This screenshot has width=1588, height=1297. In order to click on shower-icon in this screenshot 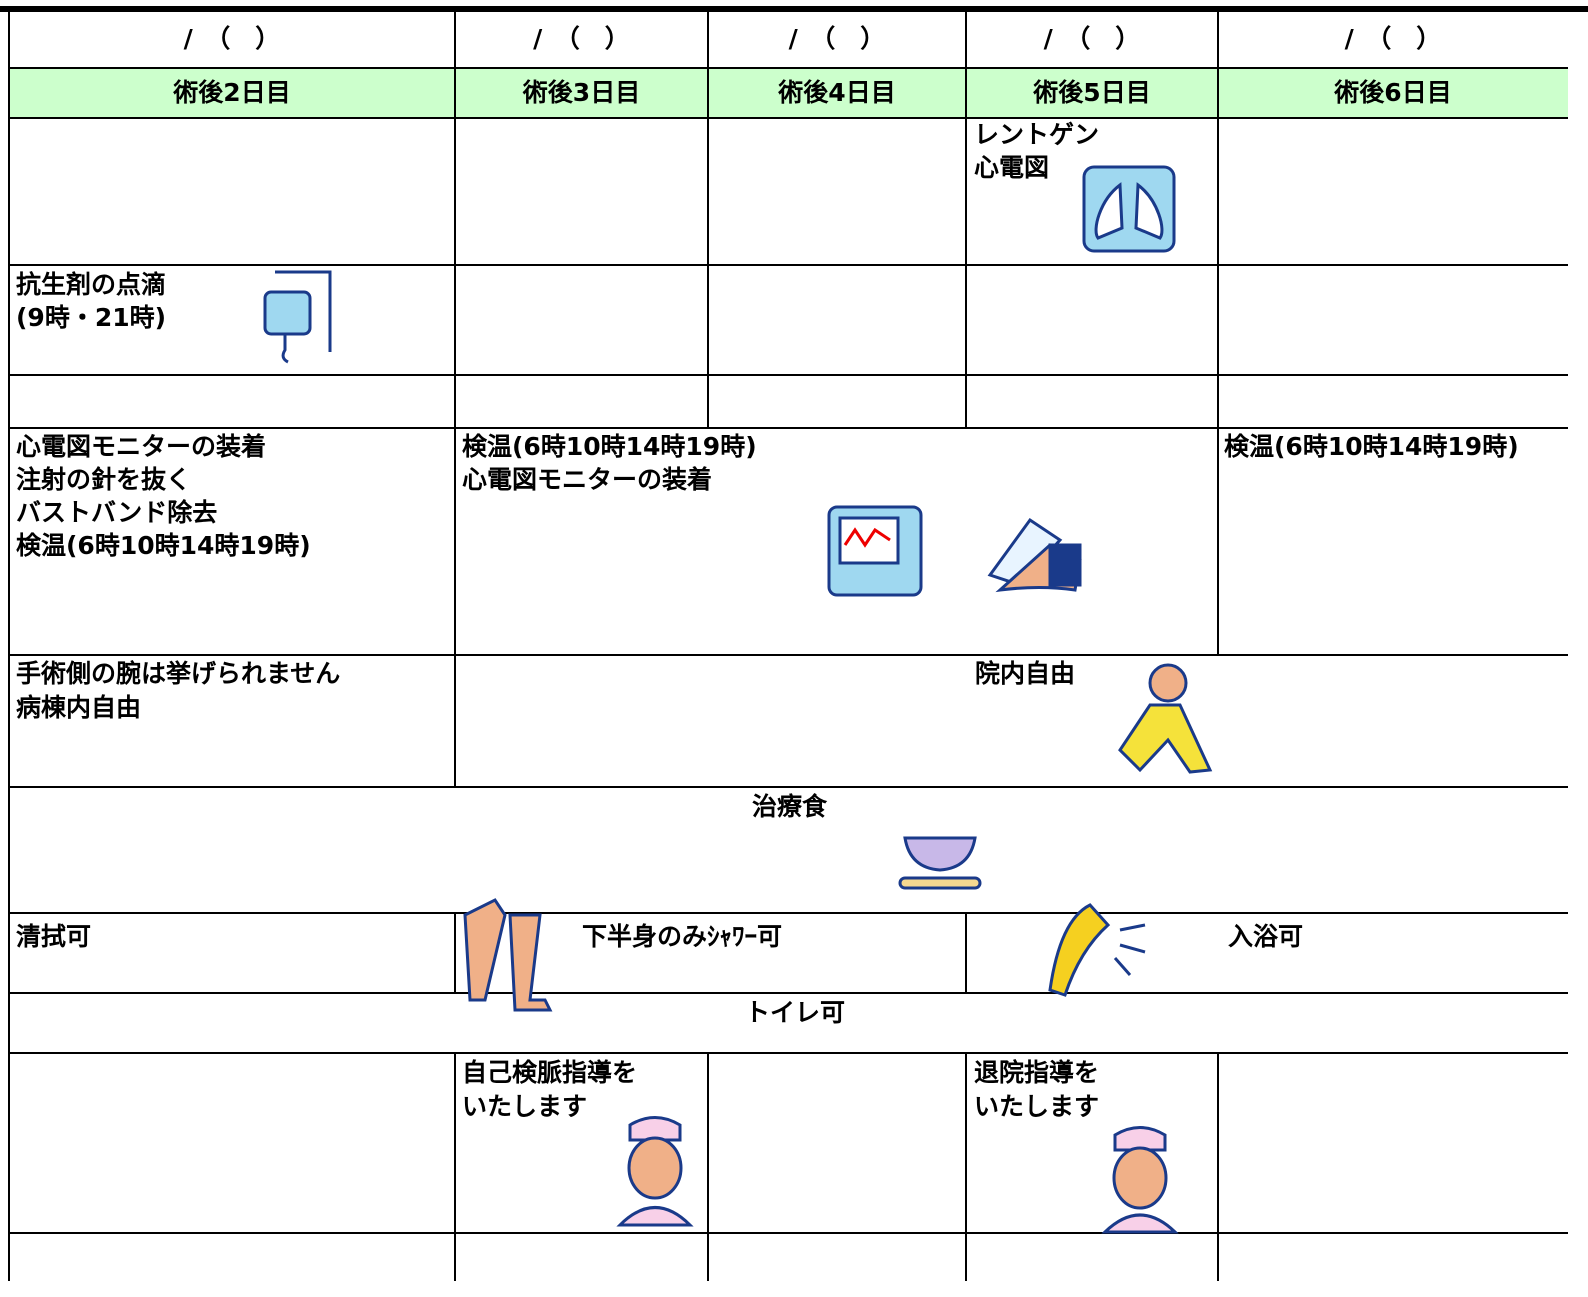, I will do `click(1097, 950)`.